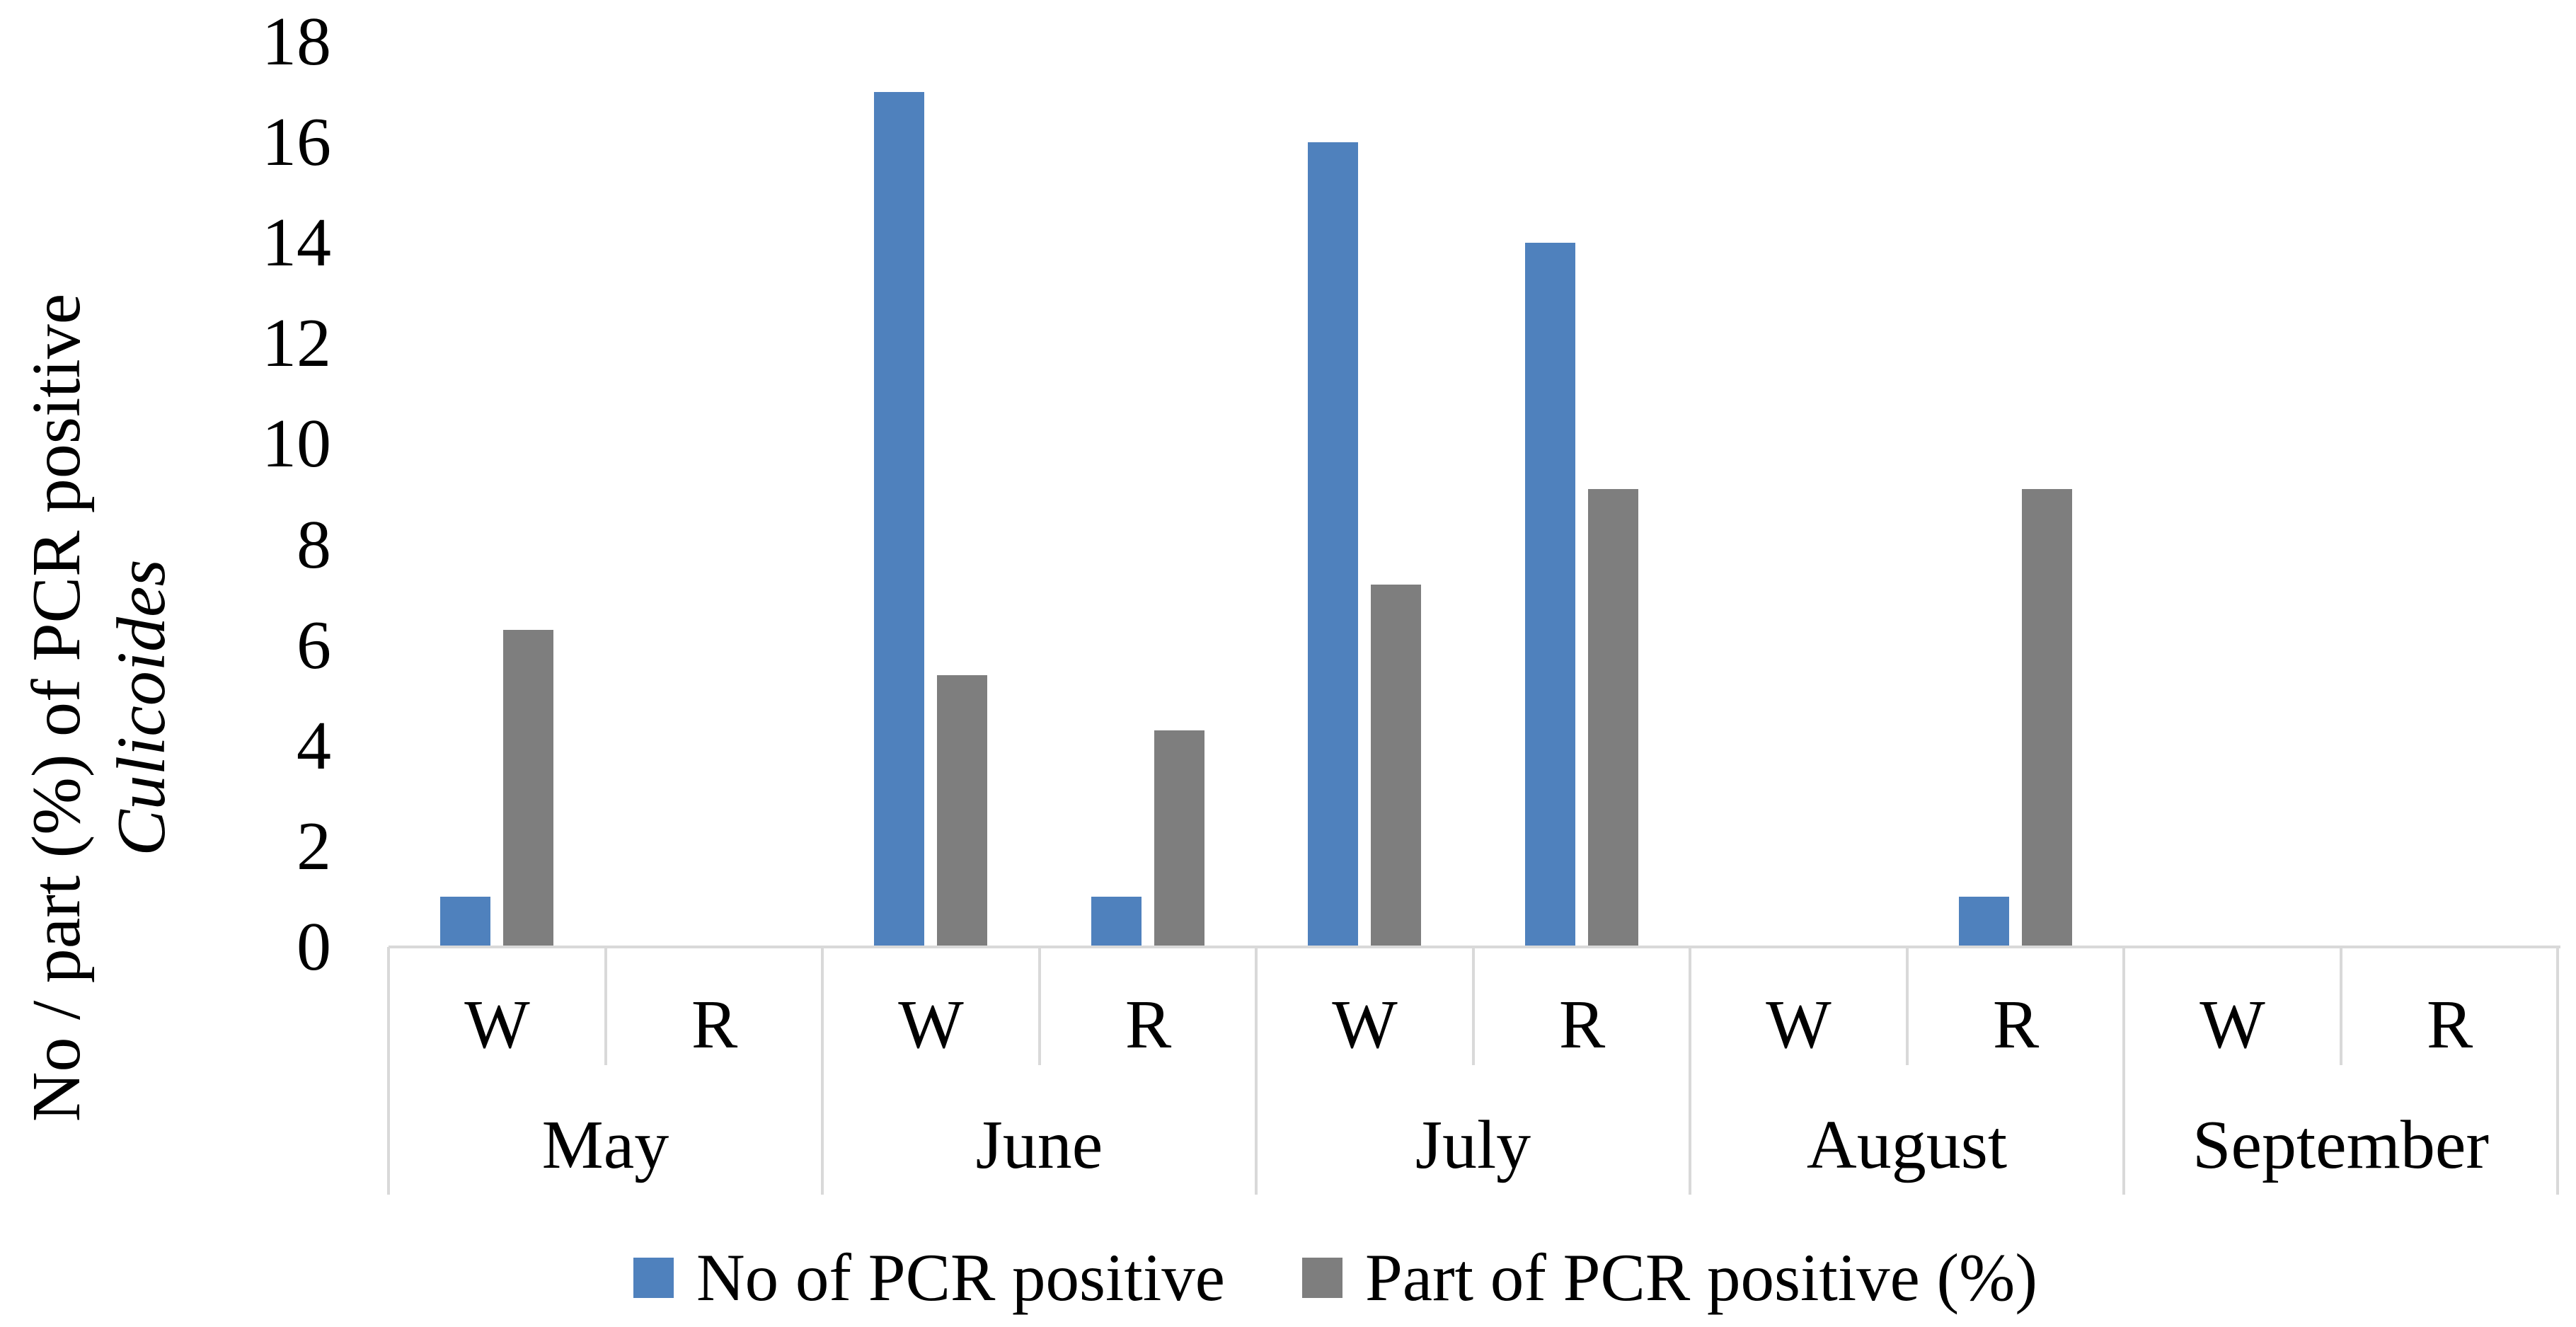 Image resolution: width=2576 pixels, height=1327 pixels. I want to click on bar-july-w-s2, so click(1396, 766).